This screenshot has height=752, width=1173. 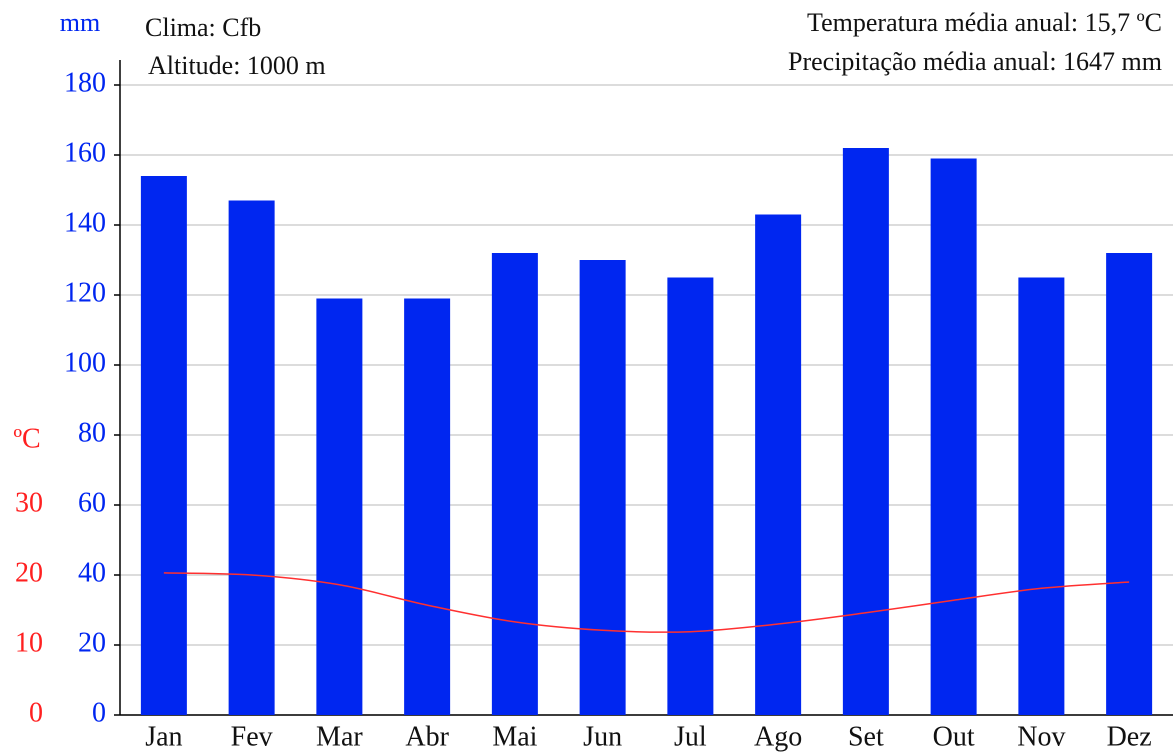 What do you see at coordinates (26, 438) in the screenshot?
I see `y2-axis-label: ºC` at bounding box center [26, 438].